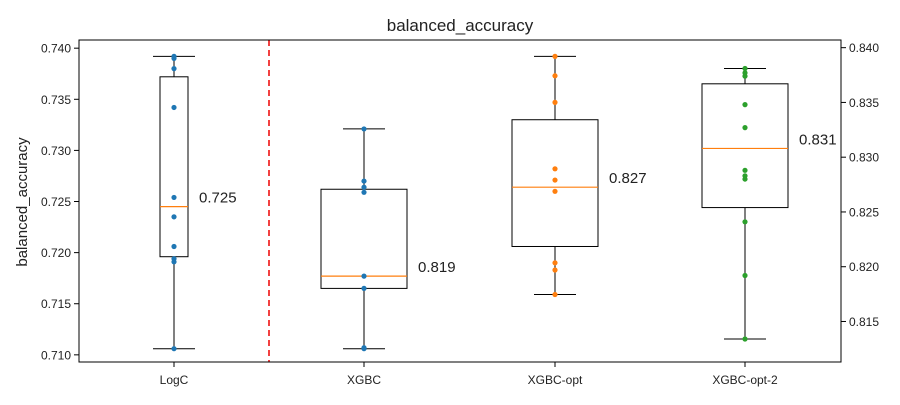 This screenshot has height=405, width=900. What do you see at coordinates (818, 139) in the screenshot?
I see `median-label-xgbc-opt-2: 0.831` at bounding box center [818, 139].